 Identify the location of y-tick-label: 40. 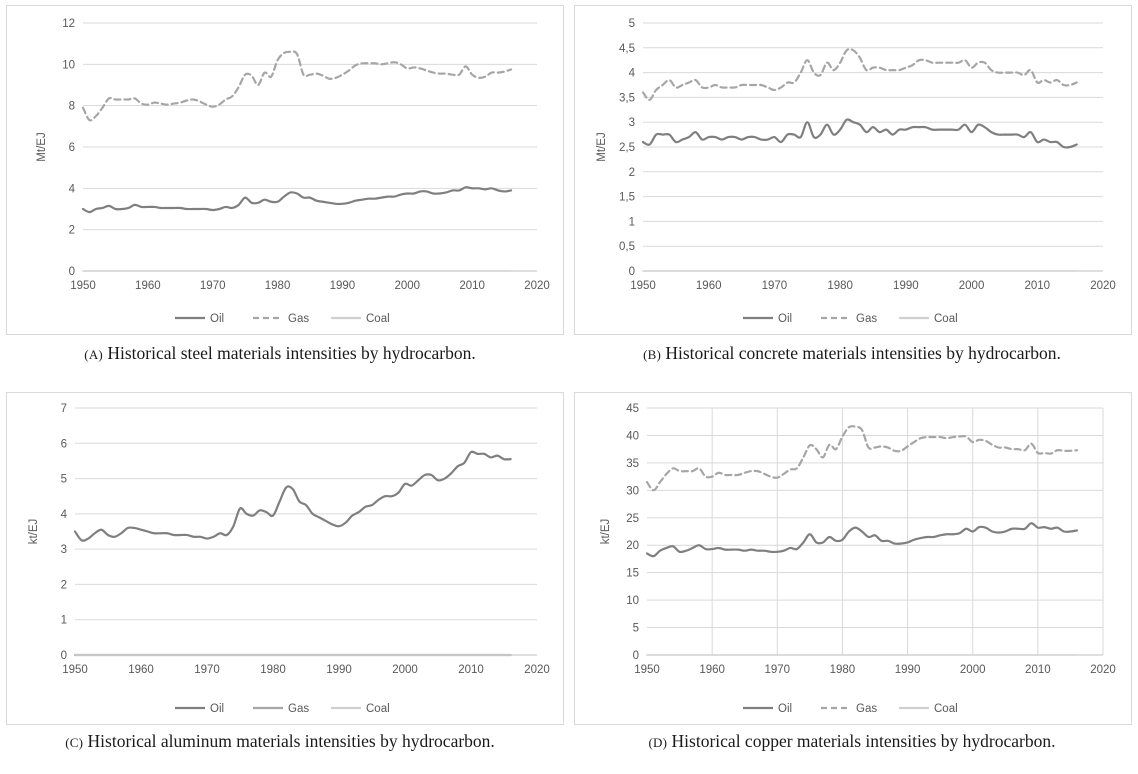
(632, 436).